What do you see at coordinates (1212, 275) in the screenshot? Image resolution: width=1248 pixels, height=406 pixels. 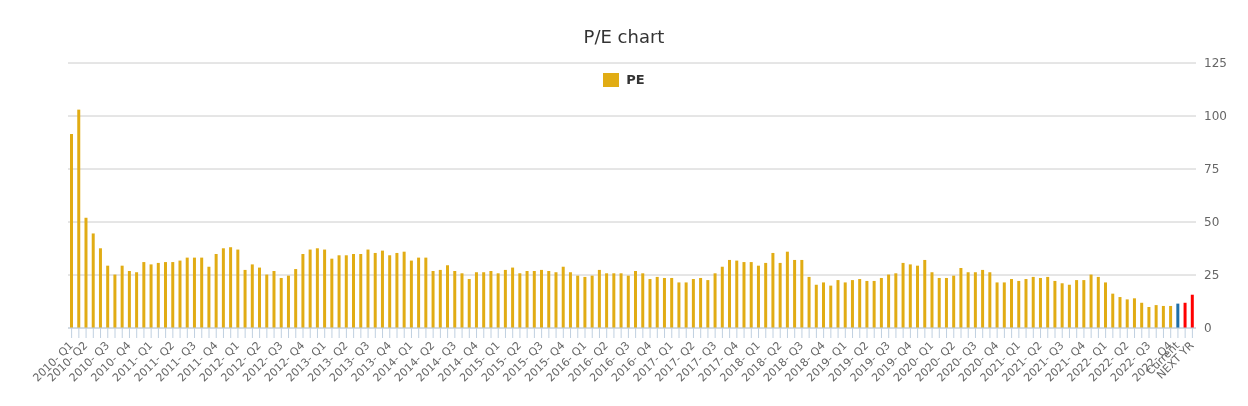 I see `y-tick-label: 25` at bounding box center [1212, 275].